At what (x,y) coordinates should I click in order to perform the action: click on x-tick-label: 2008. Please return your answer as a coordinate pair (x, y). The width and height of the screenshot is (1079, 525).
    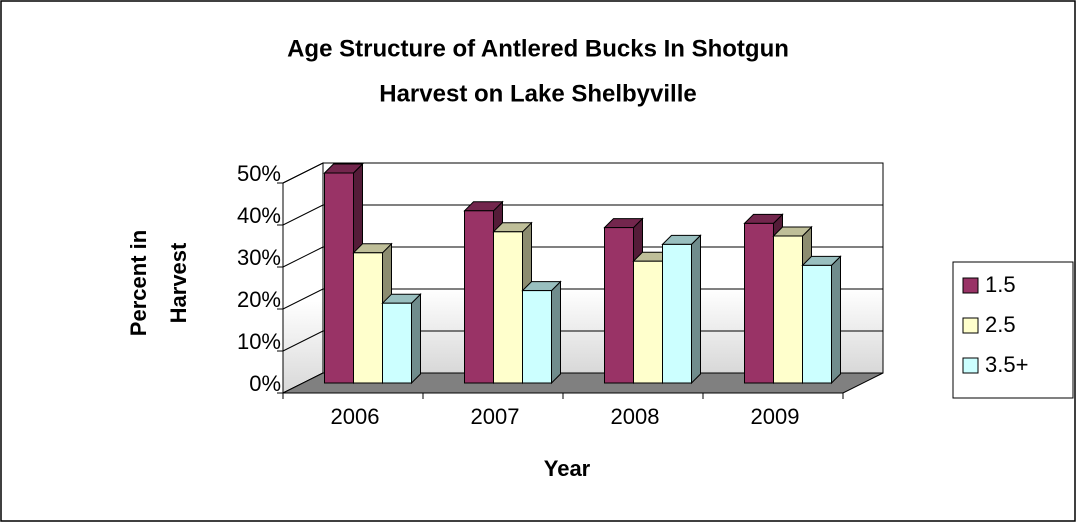
    Looking at the image, I should click on (635, 416).